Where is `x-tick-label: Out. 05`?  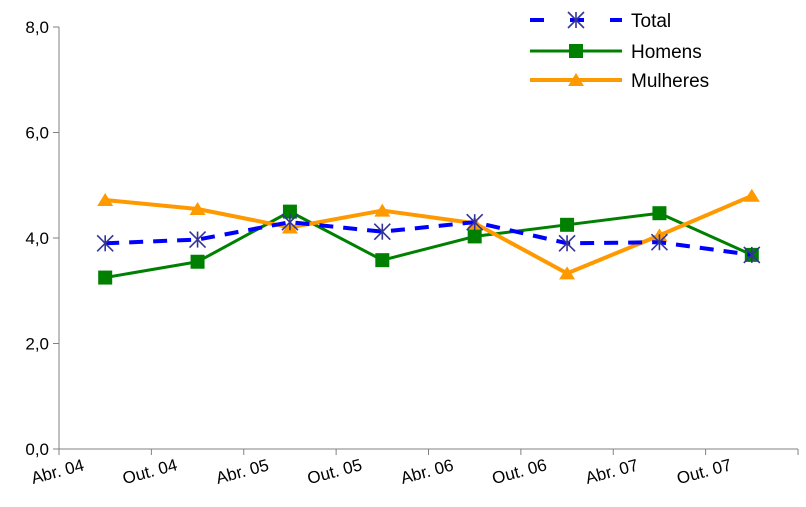 x-tick-label: Out. 05 is located at coordinates (334, 471).